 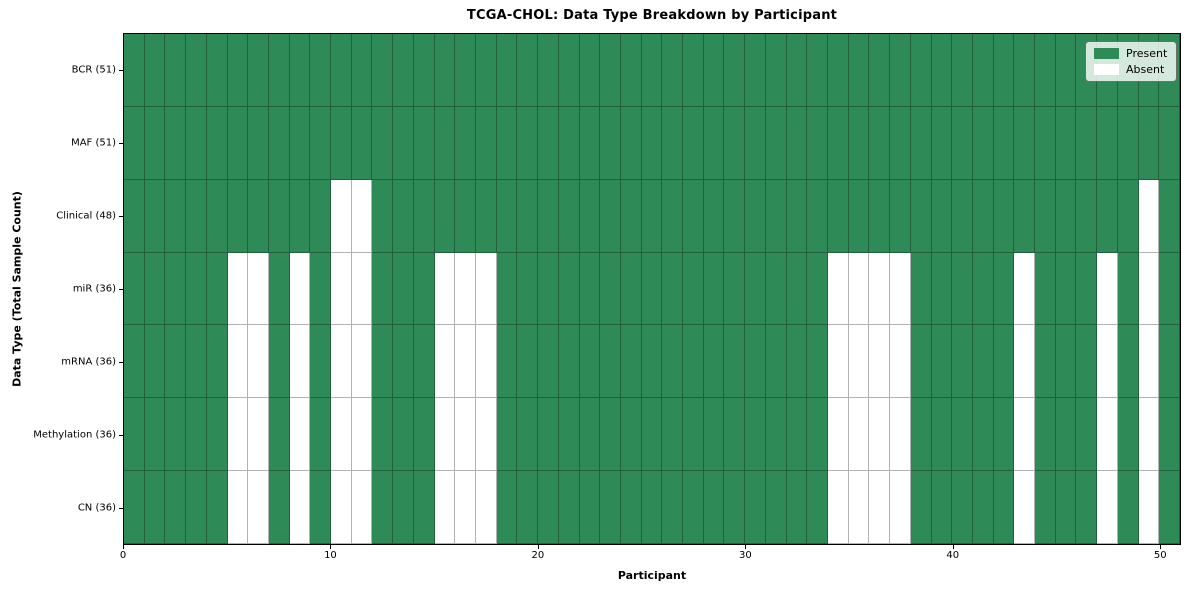 What do you see at coordinates (331, 547) in the screenshot?
I see `x-tick-mark` at bounding box center [331, 547].